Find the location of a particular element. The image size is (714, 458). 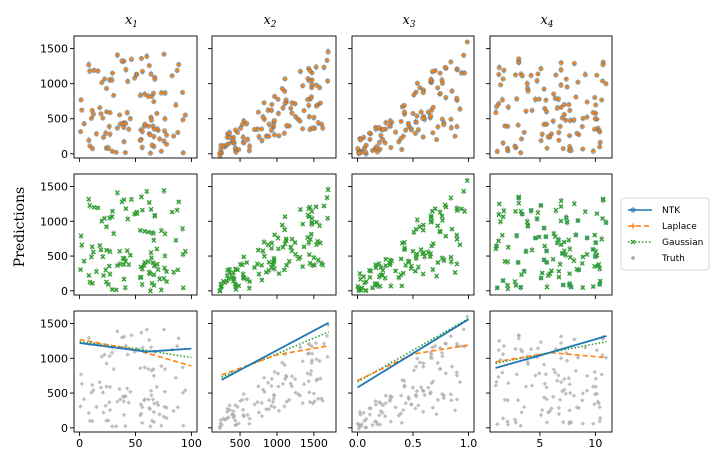

x-tick-label: 500 is located at coordinates (240, 443).